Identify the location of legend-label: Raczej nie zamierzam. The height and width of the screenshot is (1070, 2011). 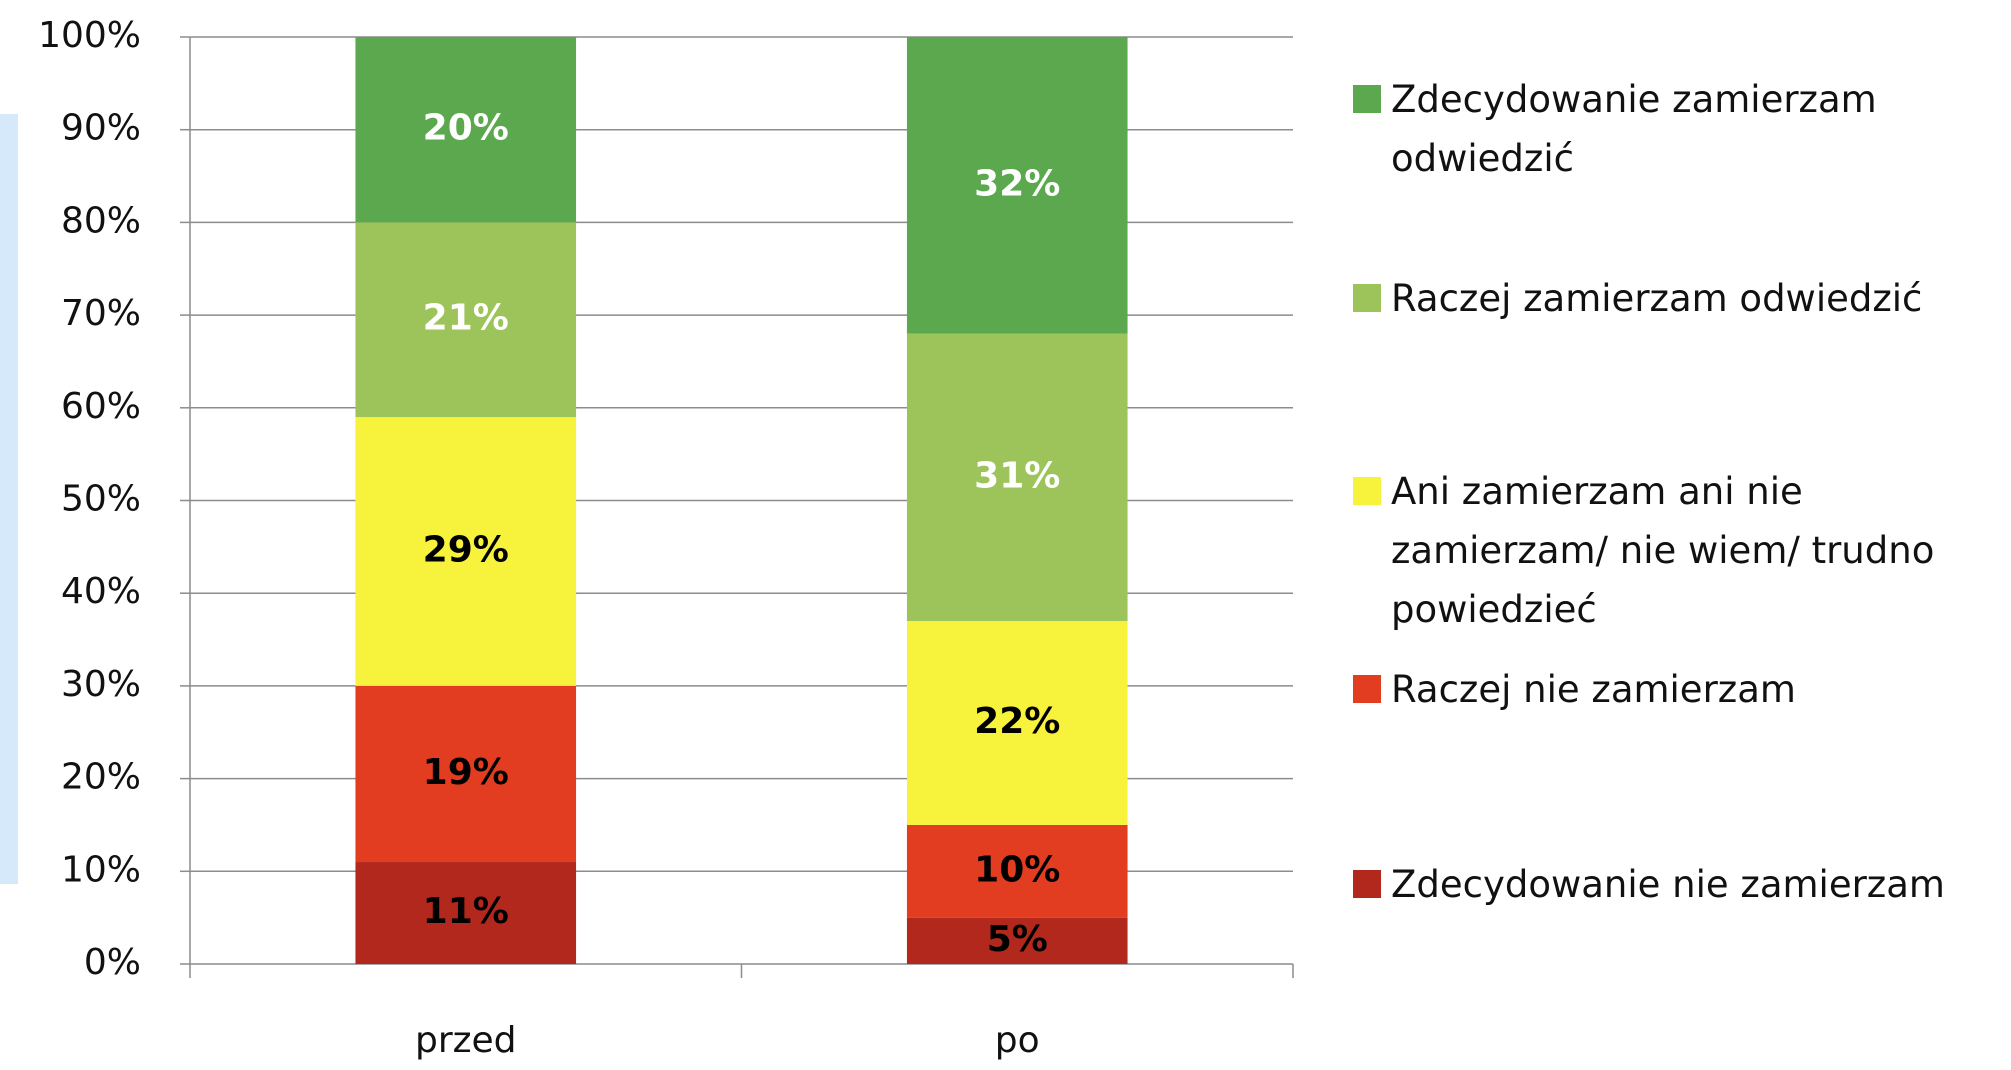
(1593, 689).